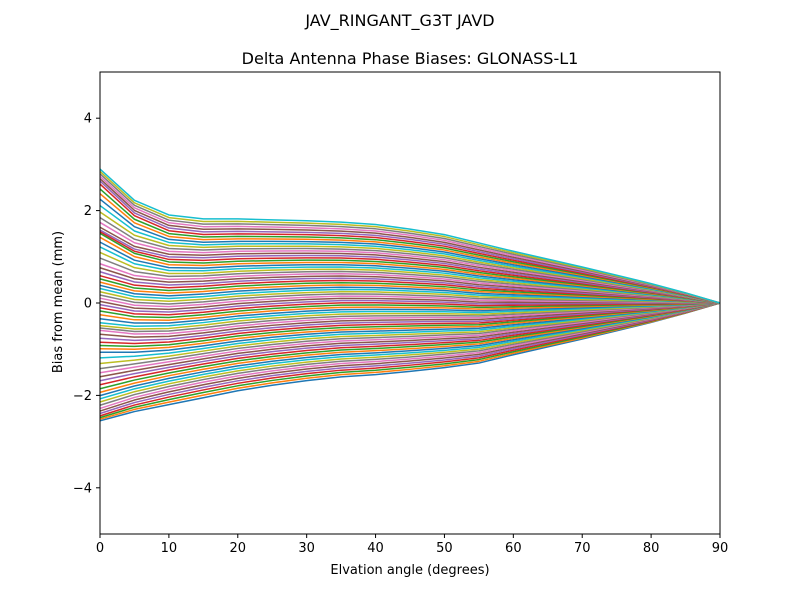 The width and height of the screenshot is (800, 604). Describe the element at coordinates (82, 488) in the screenshot. I see `y-tick-label: −4` at that location.